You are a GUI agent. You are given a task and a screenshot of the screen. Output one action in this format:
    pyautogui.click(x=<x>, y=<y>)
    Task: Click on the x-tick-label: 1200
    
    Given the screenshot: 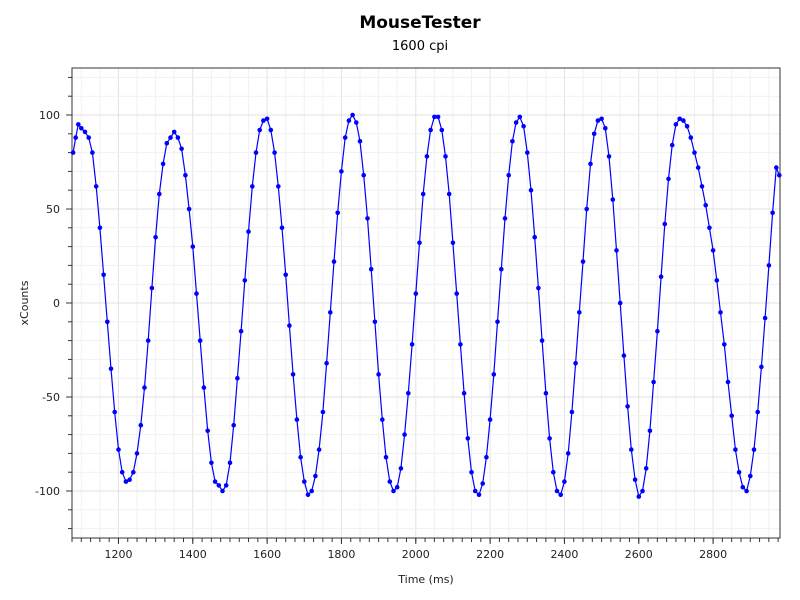 What is the action you would take?
    pyautogui.click(x=118, y=554)
    